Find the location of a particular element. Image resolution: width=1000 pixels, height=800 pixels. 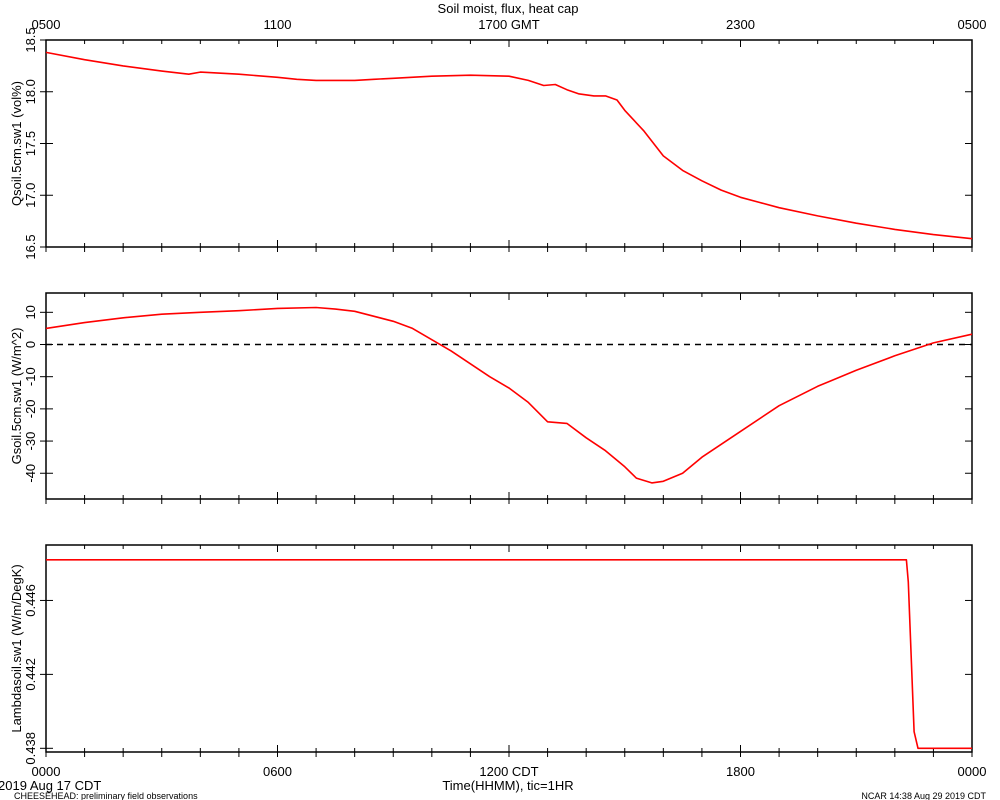

y-tick-label: 17.0 is located at coordinates (30, 195).